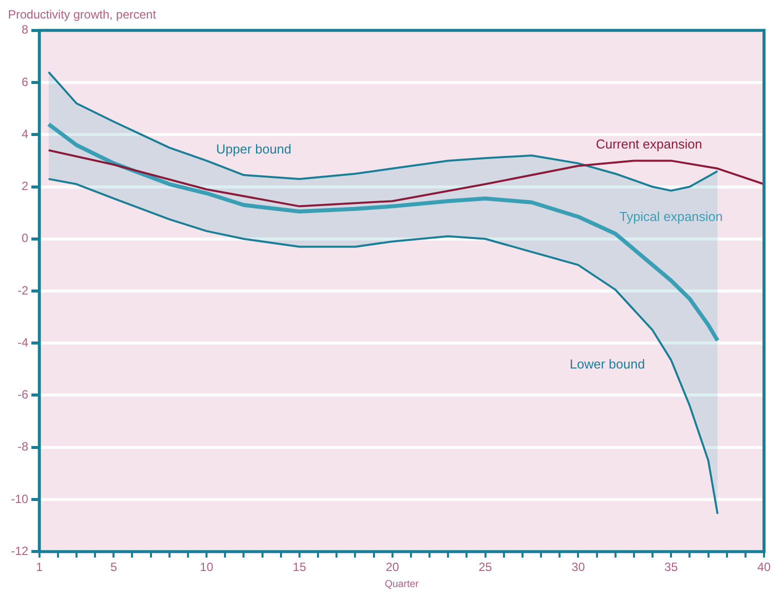  What do you see at coordinates (23, 395) in the screenshot?
I see `y-tick-label: -6` at bounding box center [23, 395].